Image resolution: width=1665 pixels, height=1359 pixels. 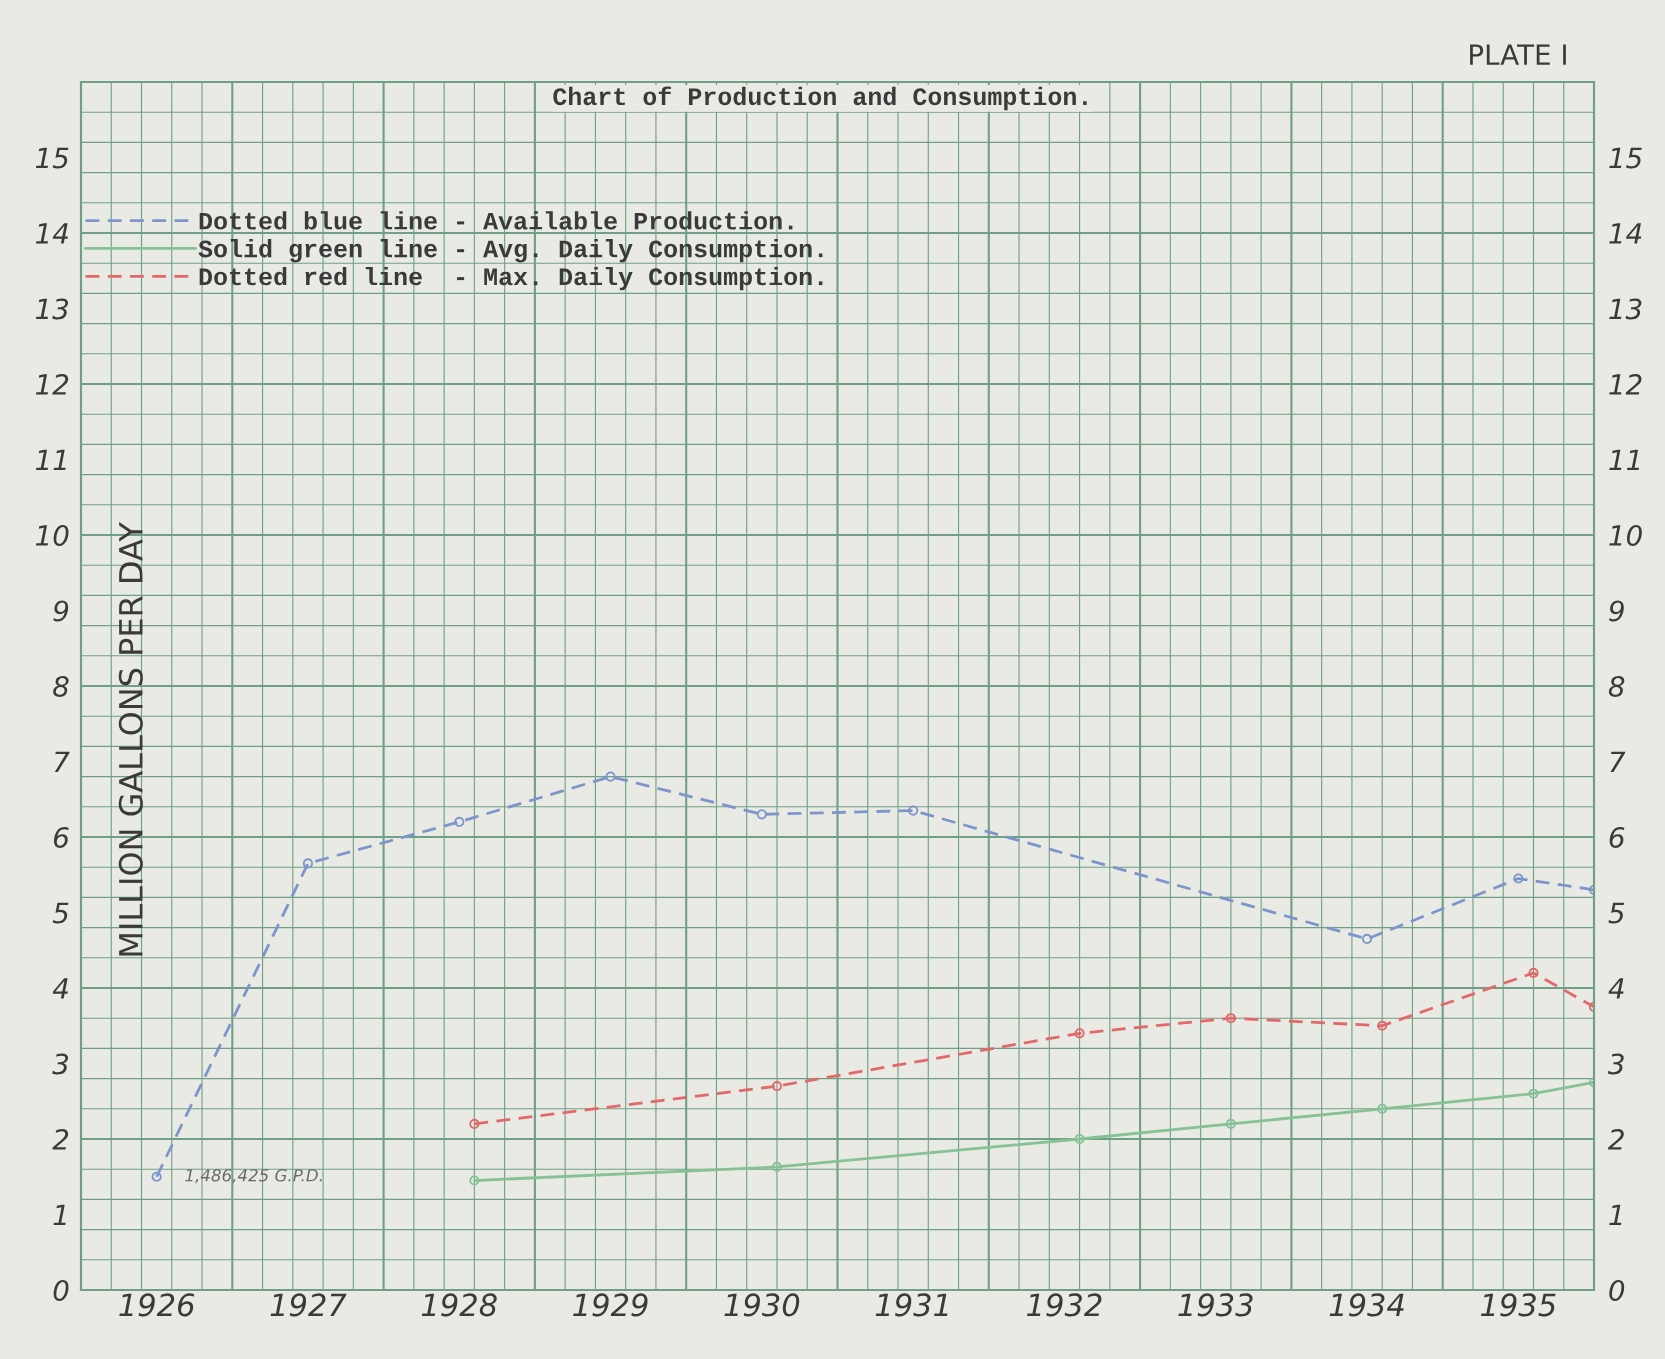 I want to click on x-tick-label: 1932, so click(x=1064, y=1305).